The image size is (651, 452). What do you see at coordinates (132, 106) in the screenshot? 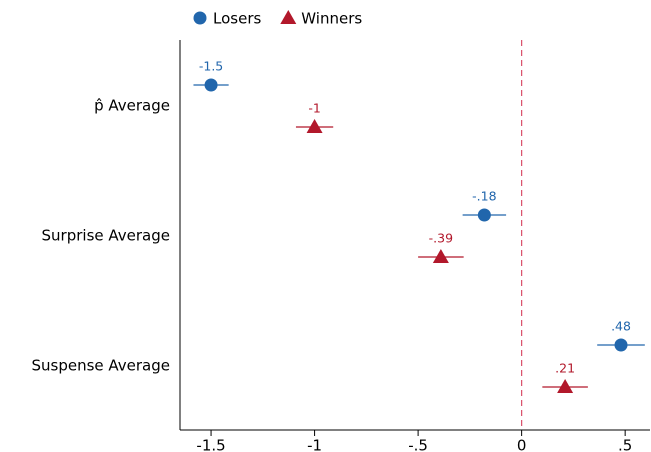
I see `y-tick-label: p̂ Average` at bounding box center [132, 106].